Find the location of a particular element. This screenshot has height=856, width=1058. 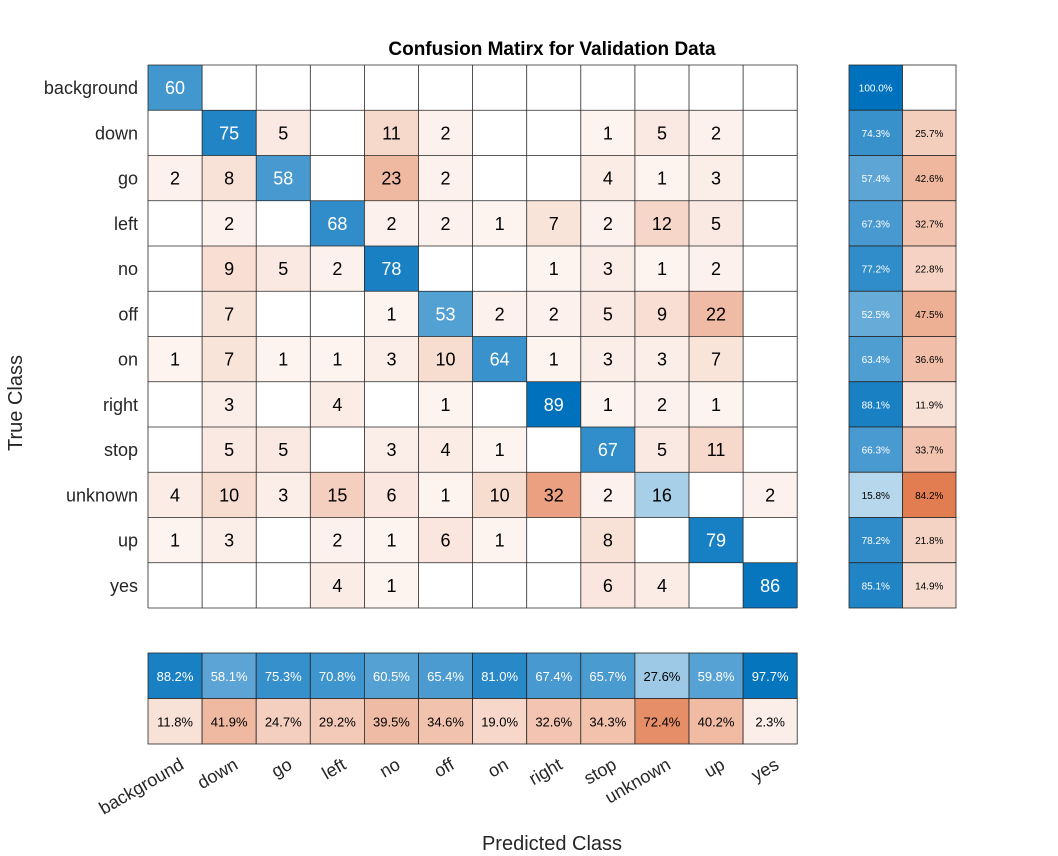

cell-value: 22 is located at coordinates (716, 314).